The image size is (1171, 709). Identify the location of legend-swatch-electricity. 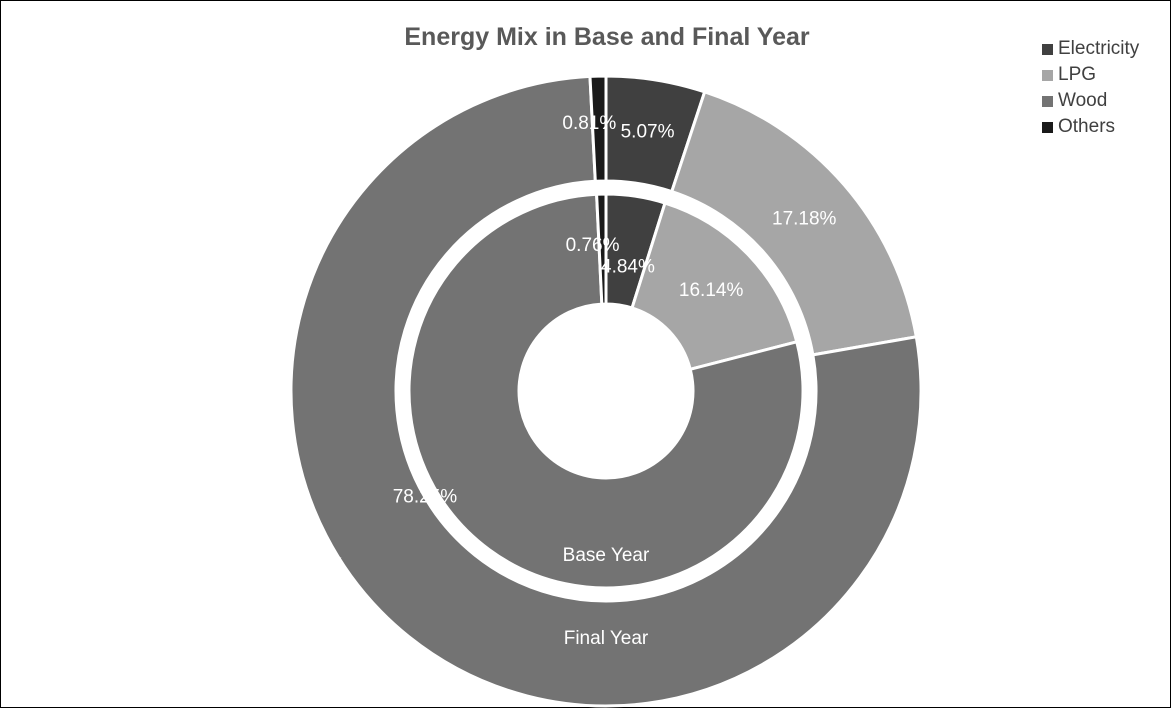
(1047, 49).